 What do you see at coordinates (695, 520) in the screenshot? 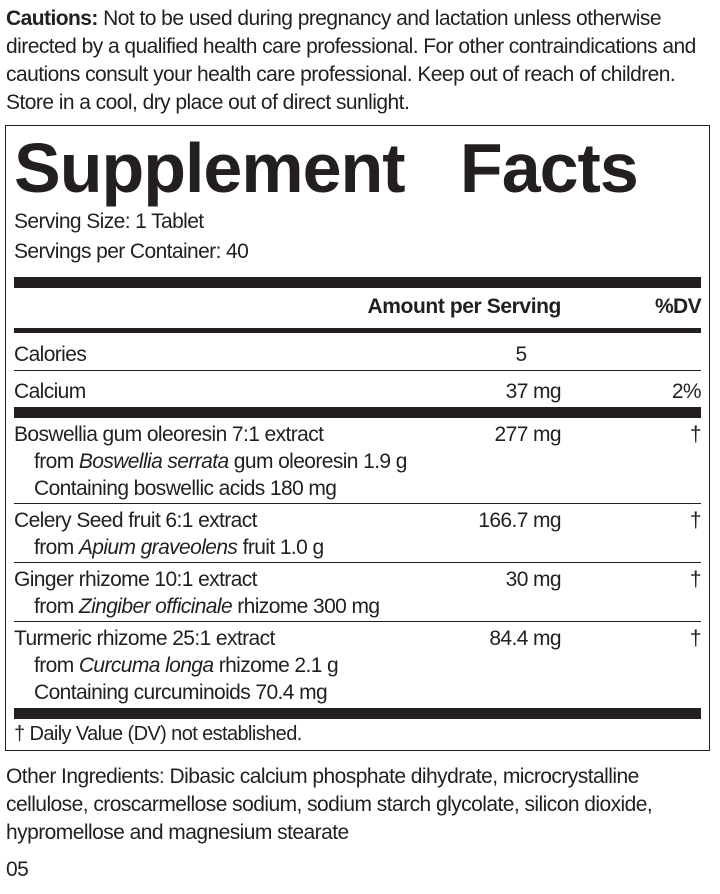
I see `row-celery-dv: †` at bounding box center [695, 520].